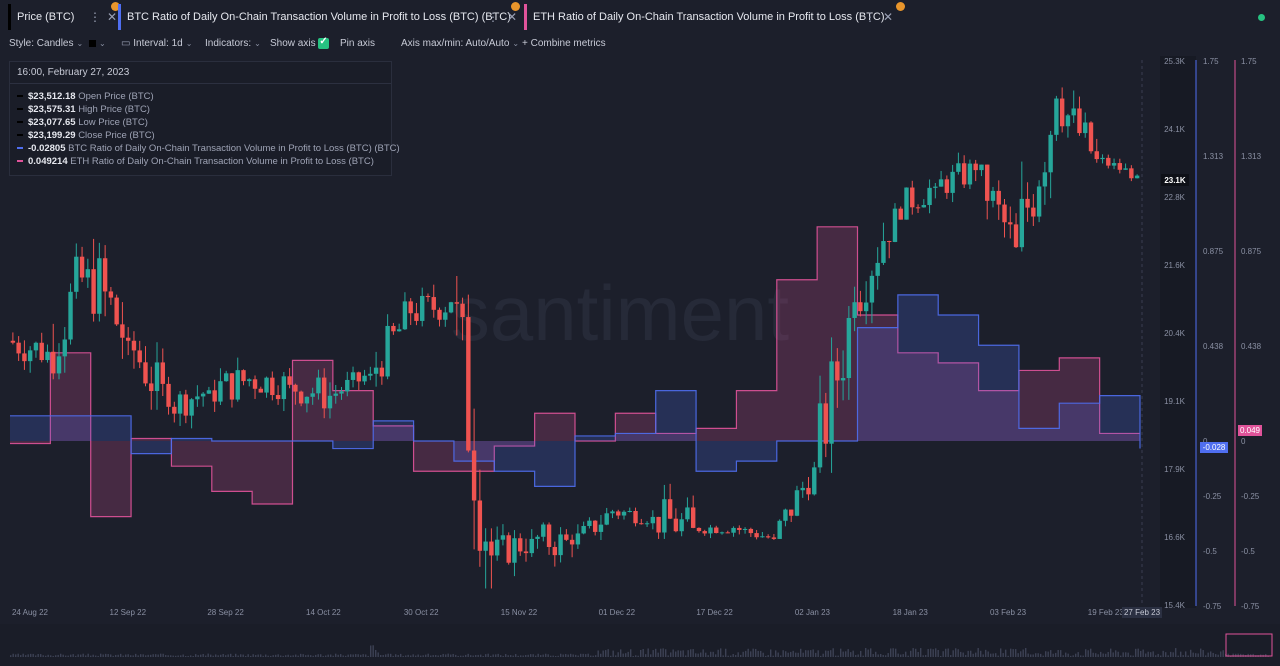  I want to click on series-marker, so click(20, 148).